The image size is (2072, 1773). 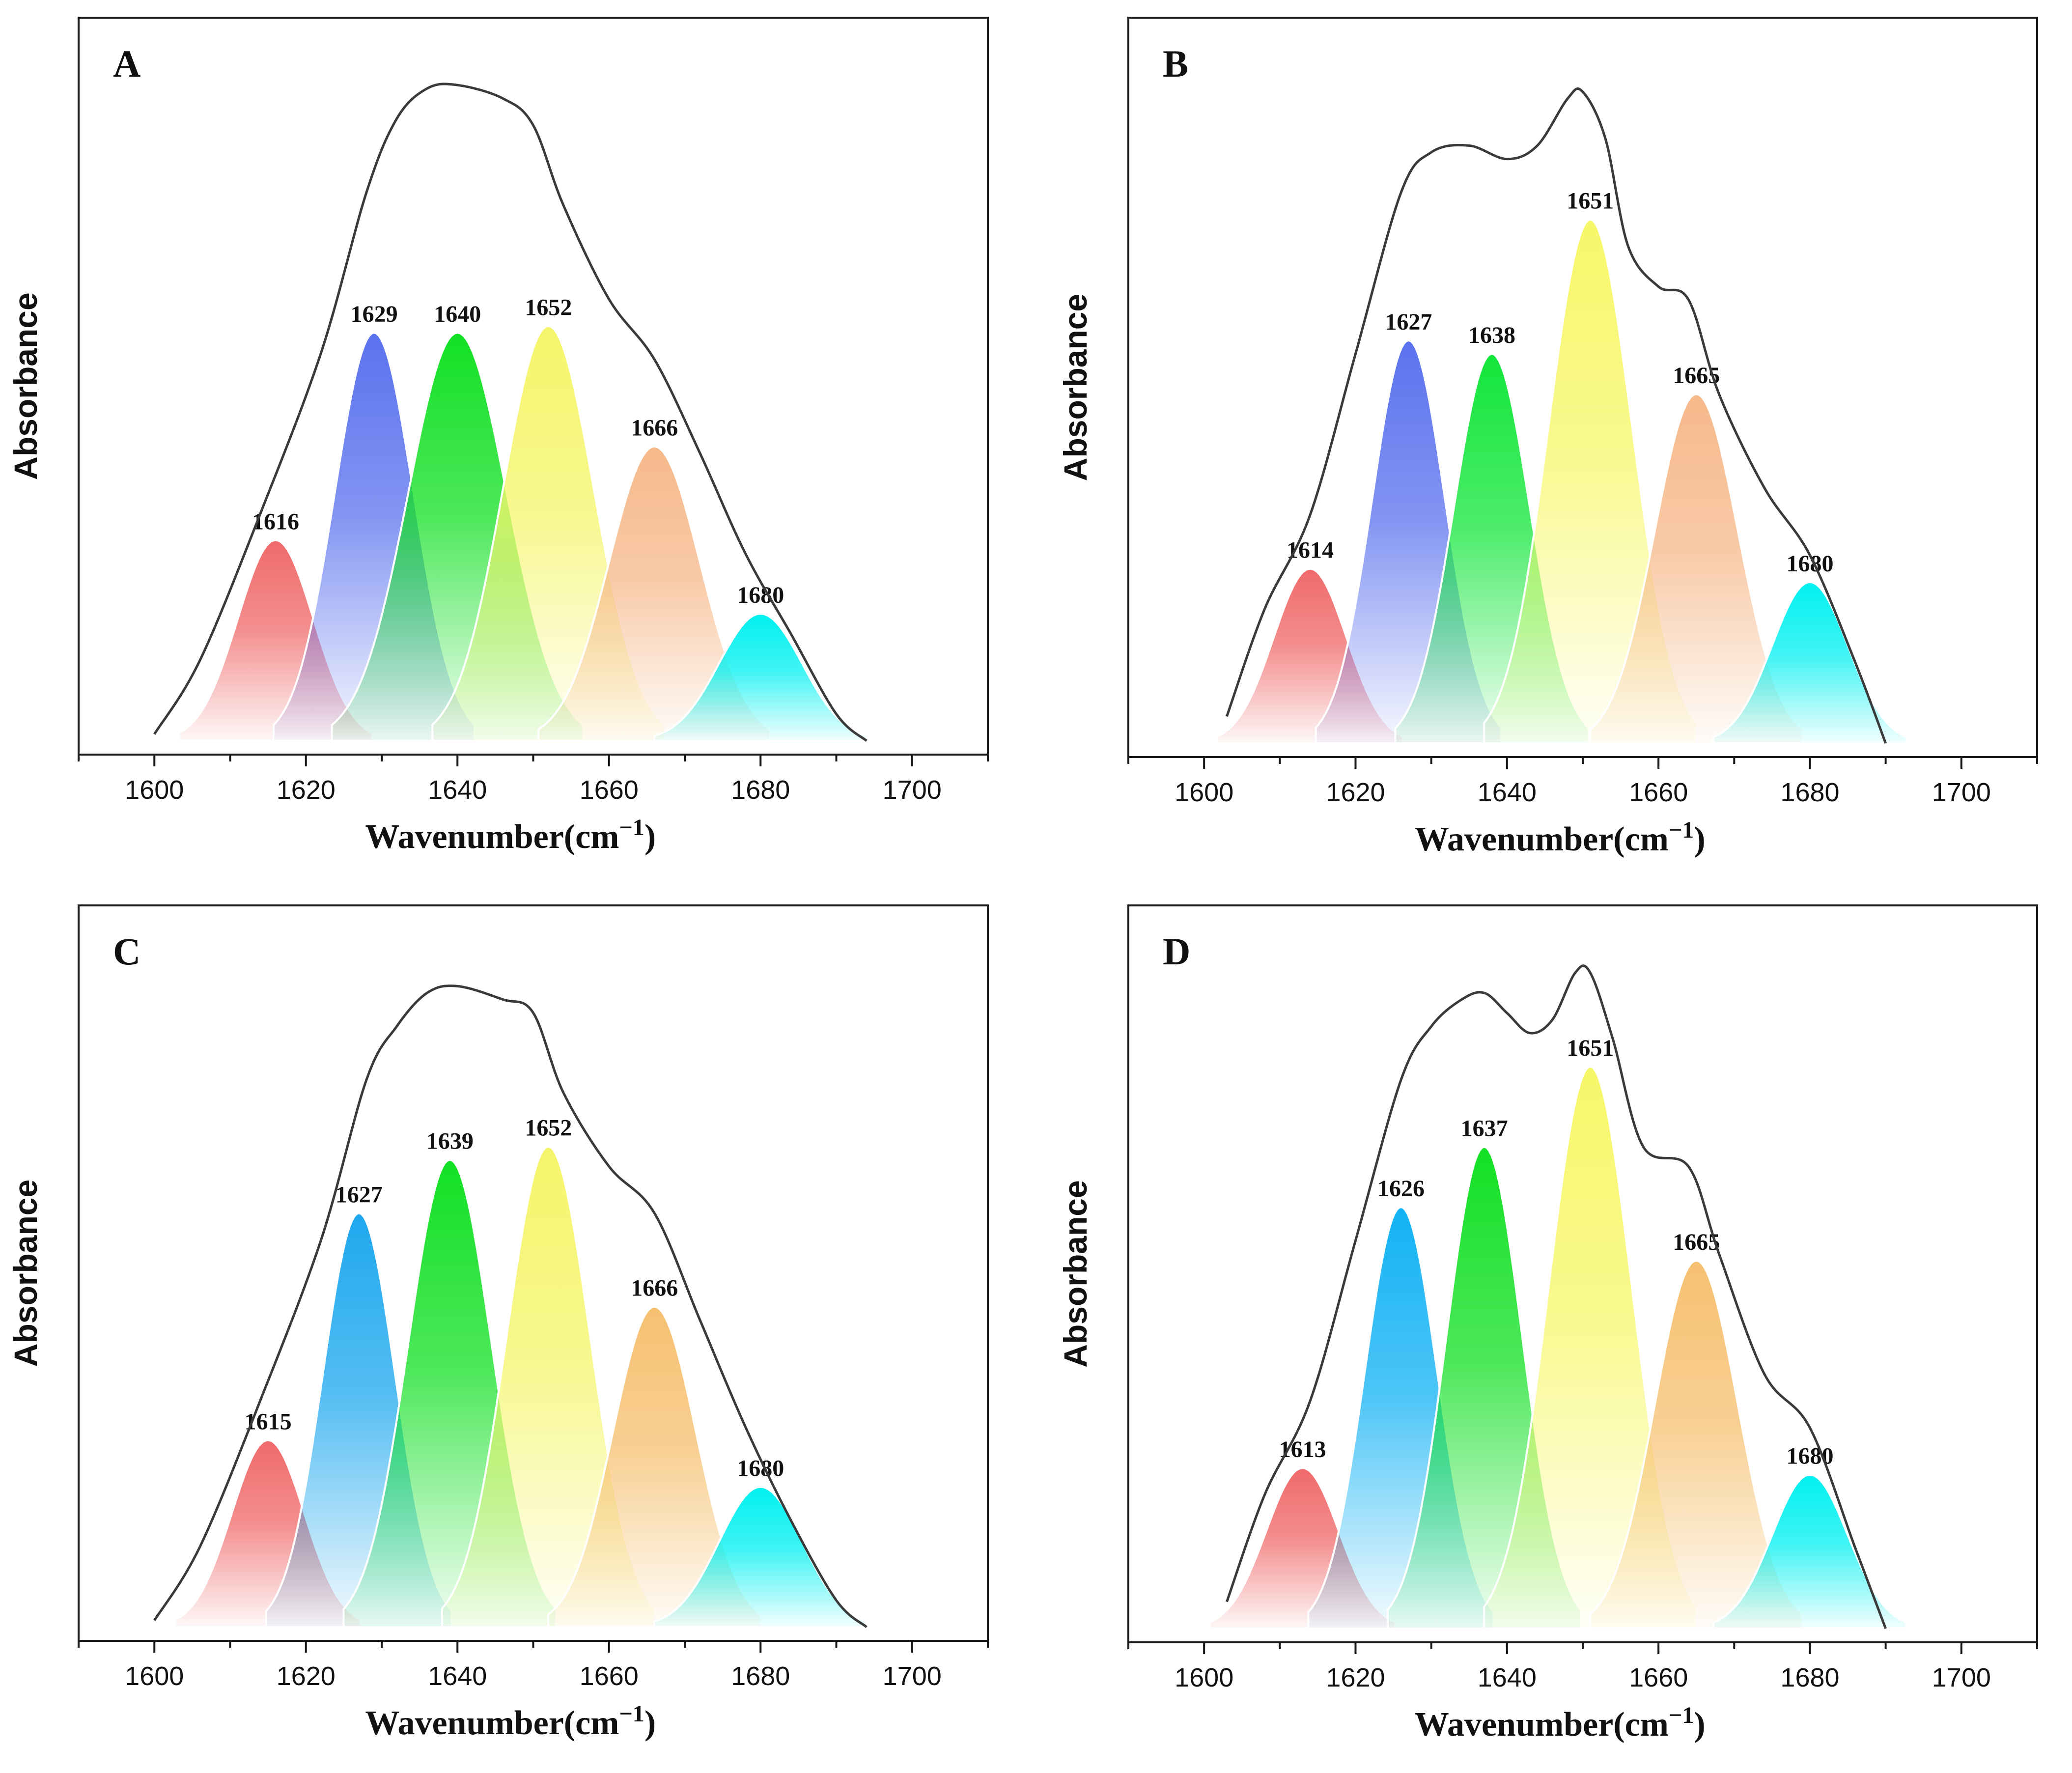 What do you see at coordinates (1176, 951) in the screenshot?
I see `panel-letter: D` at bounding box center [1176, 951].